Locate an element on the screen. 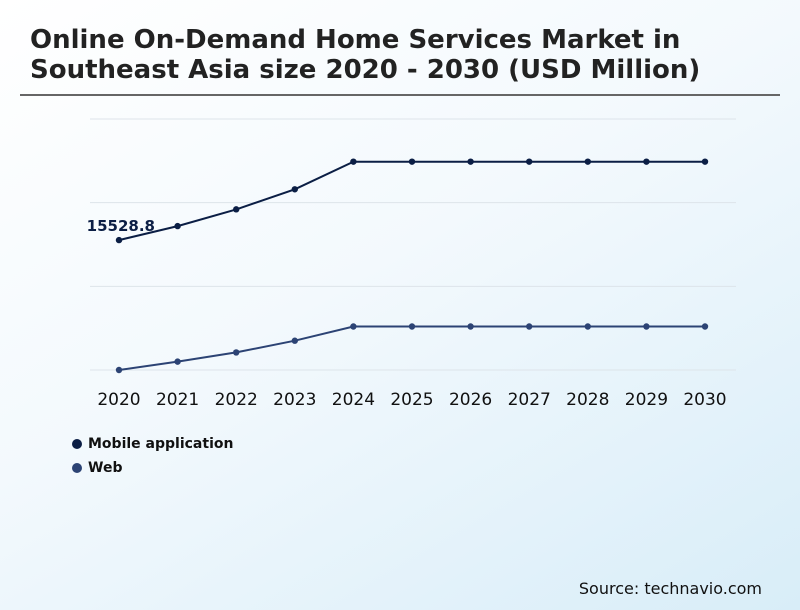  legend-item-mobile-application: Mobile application is located at coordinates (152, 444).